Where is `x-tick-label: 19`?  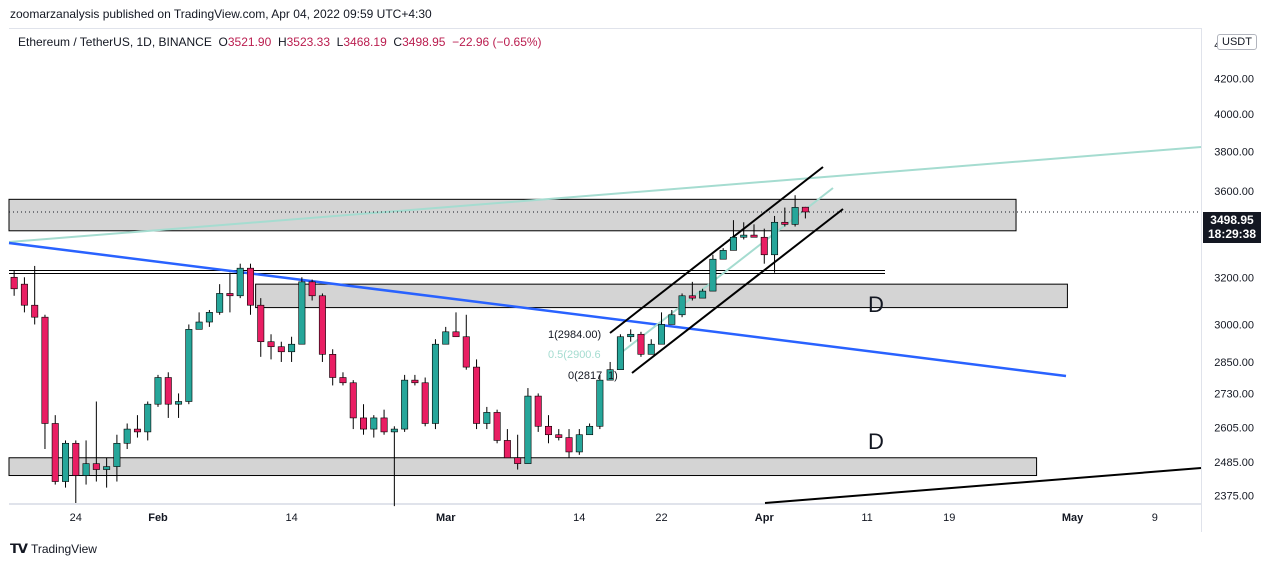
x-tick-label: 19 is located at coordinates (949, 518).